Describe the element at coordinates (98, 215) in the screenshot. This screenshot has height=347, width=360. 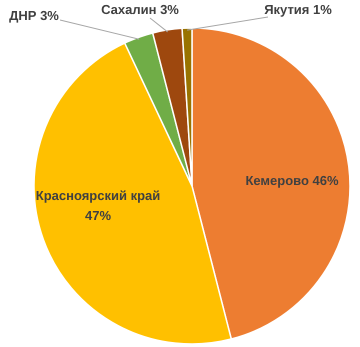
I see `data-label: 47%` at that location.